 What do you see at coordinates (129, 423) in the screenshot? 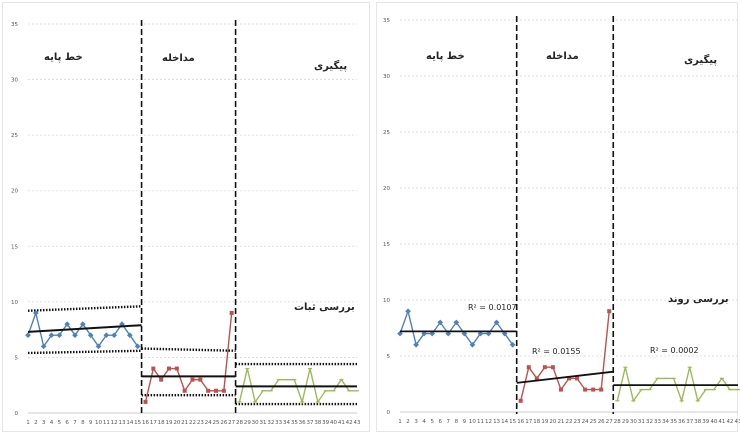
I see `x-tick-label: 14` at bounding box center [129, 423].